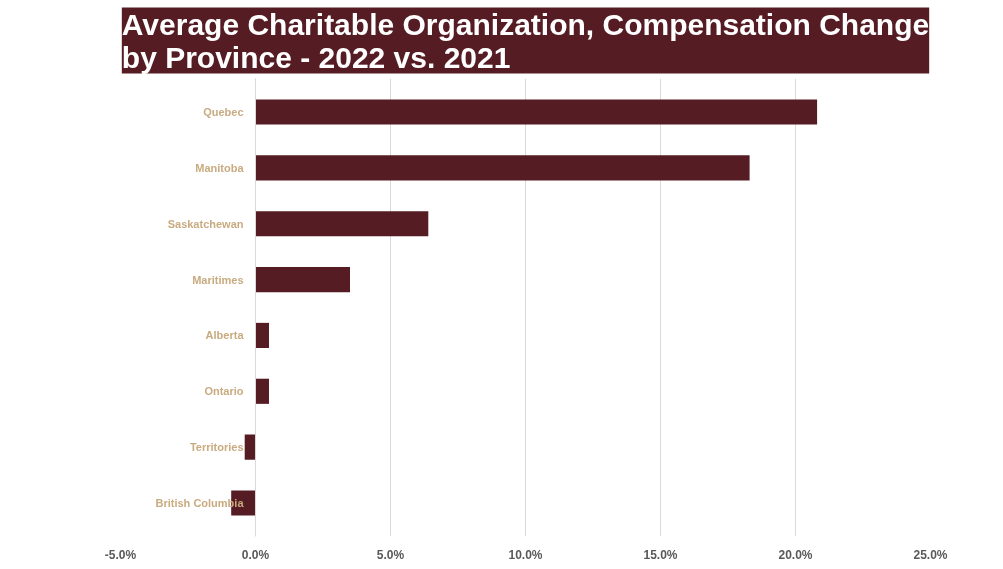 The height and width of the screenshot is (569, 1003). What do you see at coordinates (220, 167) in the screenshot?
I see `y-tick-label: Manitoba` at bounding box center [220, 167].